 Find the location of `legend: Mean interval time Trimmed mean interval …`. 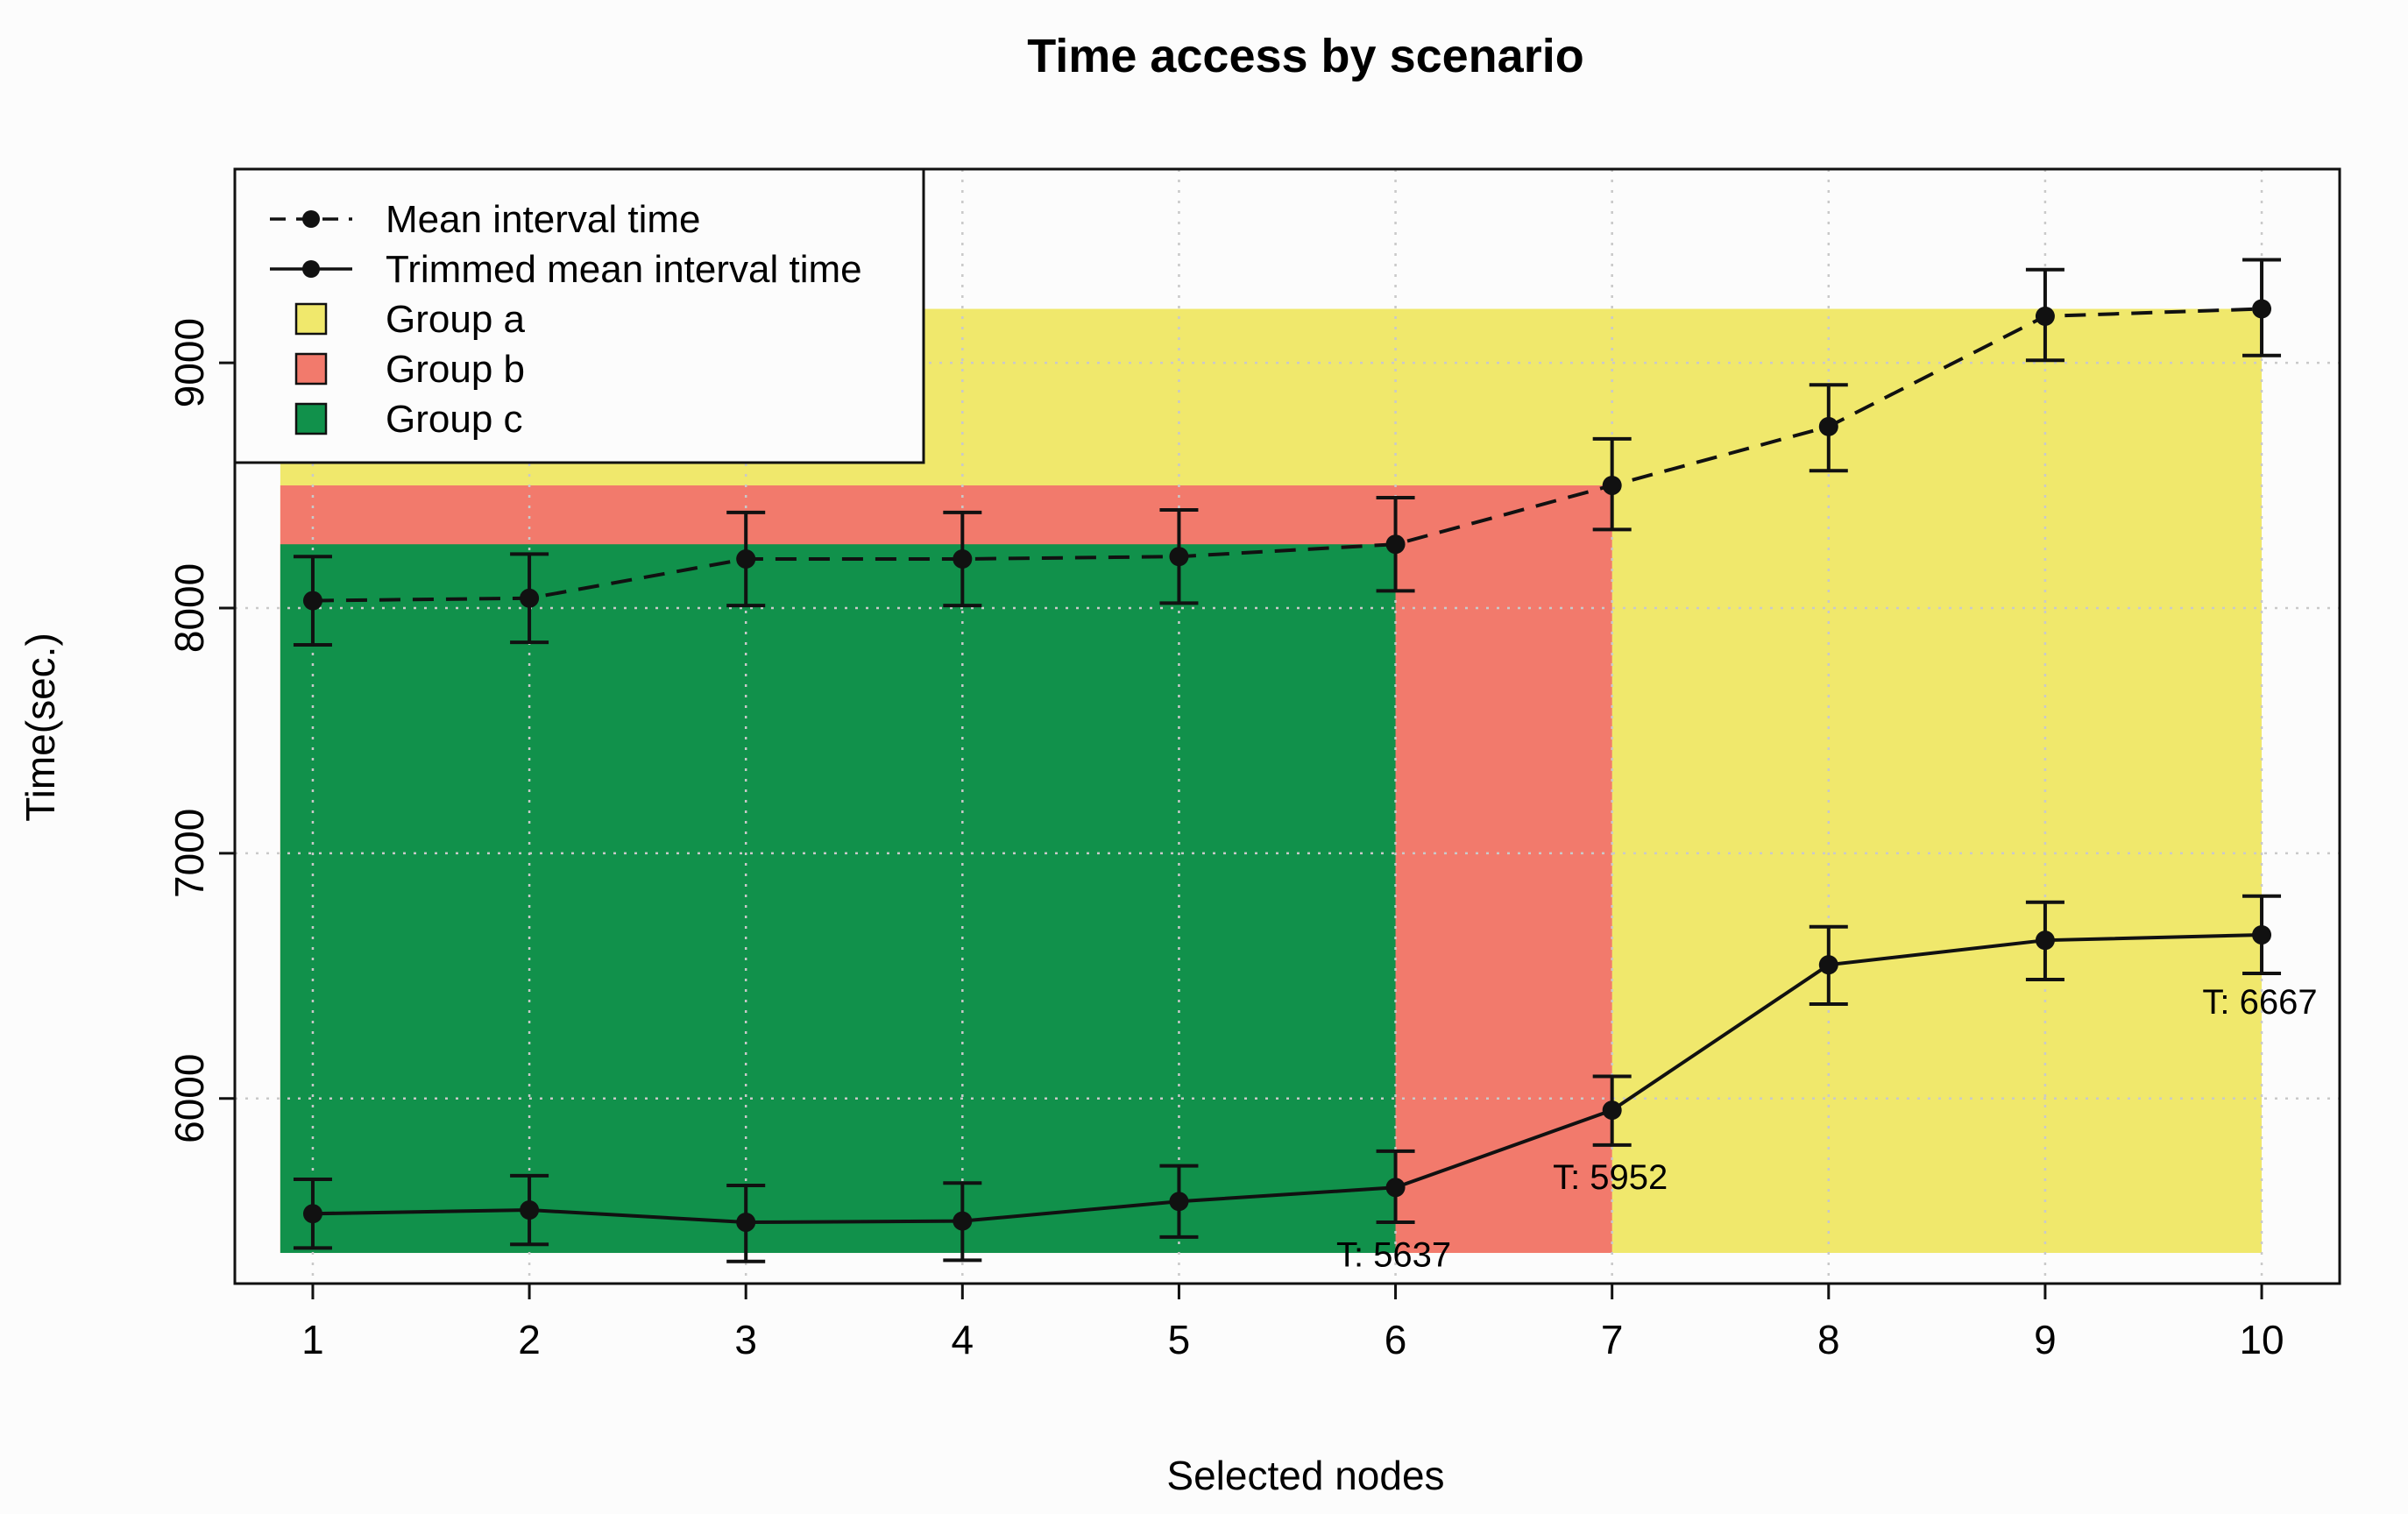

legend: Mean interval time Trimmed mean interval … is located at coordinates (579, 315).